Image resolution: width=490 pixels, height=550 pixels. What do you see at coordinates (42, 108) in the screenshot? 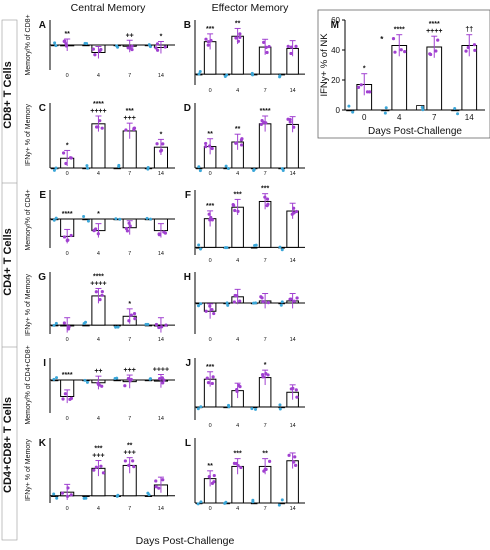
I see `panel-letter: C` at bounding box center [42, 108].